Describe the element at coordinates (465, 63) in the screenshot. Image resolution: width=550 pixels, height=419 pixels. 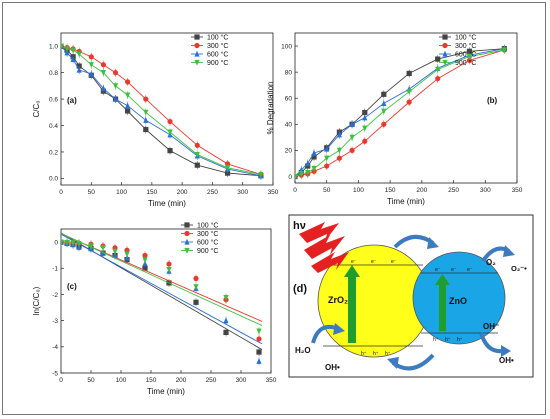
I see `legend-label: 900 °C` at that location.